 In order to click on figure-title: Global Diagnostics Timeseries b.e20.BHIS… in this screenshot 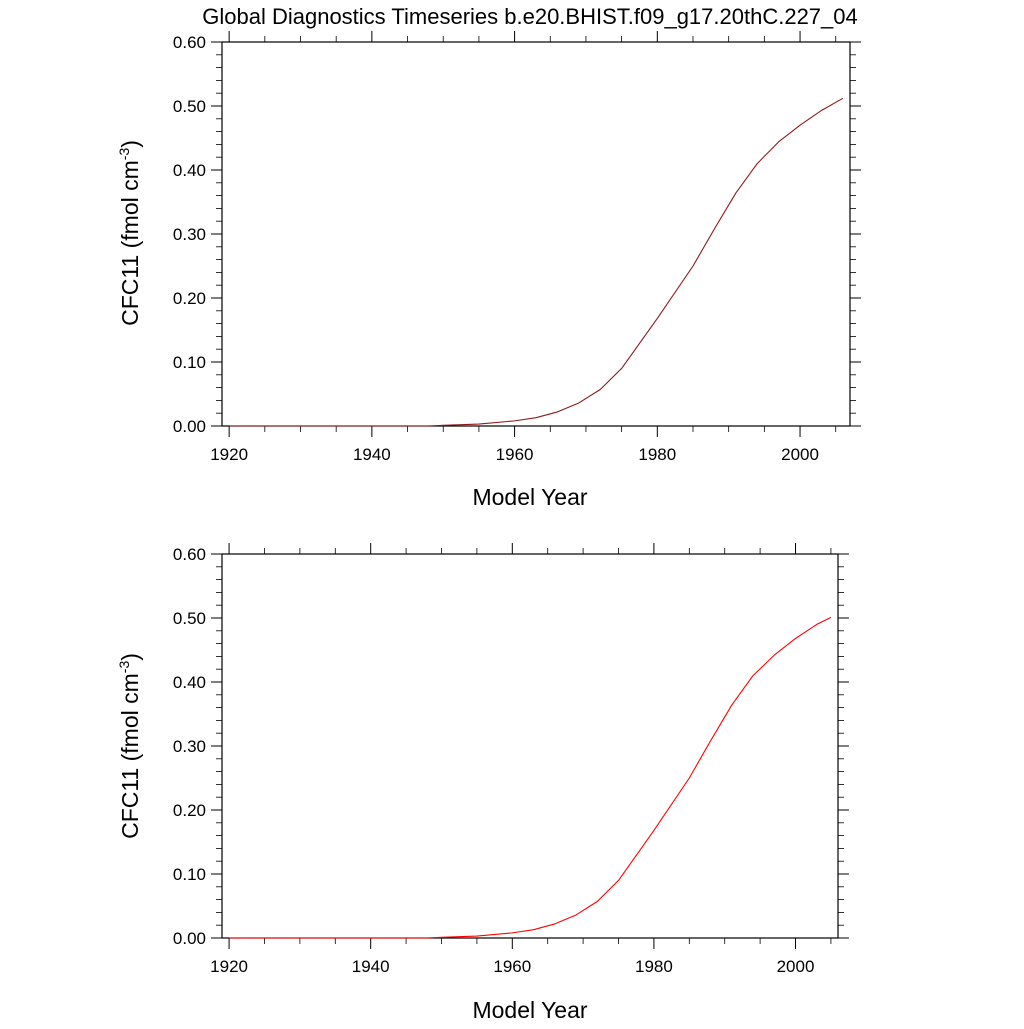, I will do `click(530, 16)`.